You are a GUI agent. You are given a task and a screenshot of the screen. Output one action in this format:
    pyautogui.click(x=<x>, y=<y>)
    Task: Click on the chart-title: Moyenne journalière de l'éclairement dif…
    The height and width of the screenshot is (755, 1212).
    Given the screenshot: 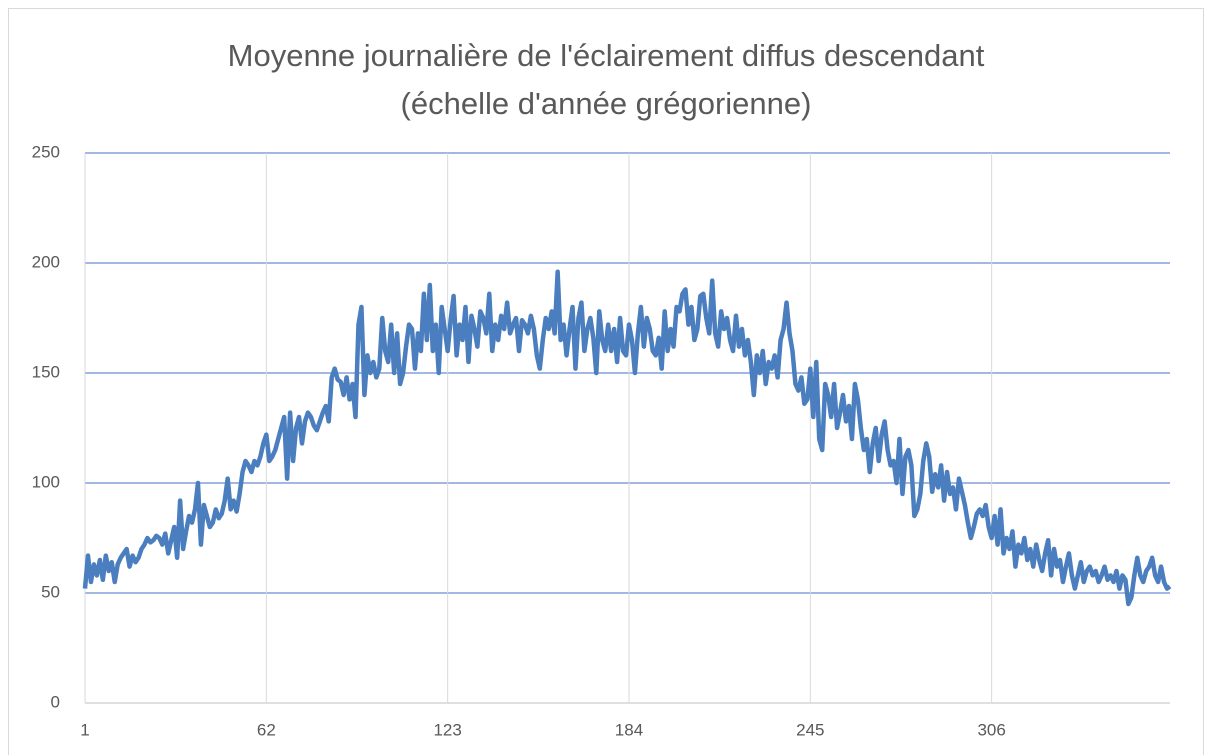 What is the action you would take?
    pyautogui.click(x=606, y=79)
    